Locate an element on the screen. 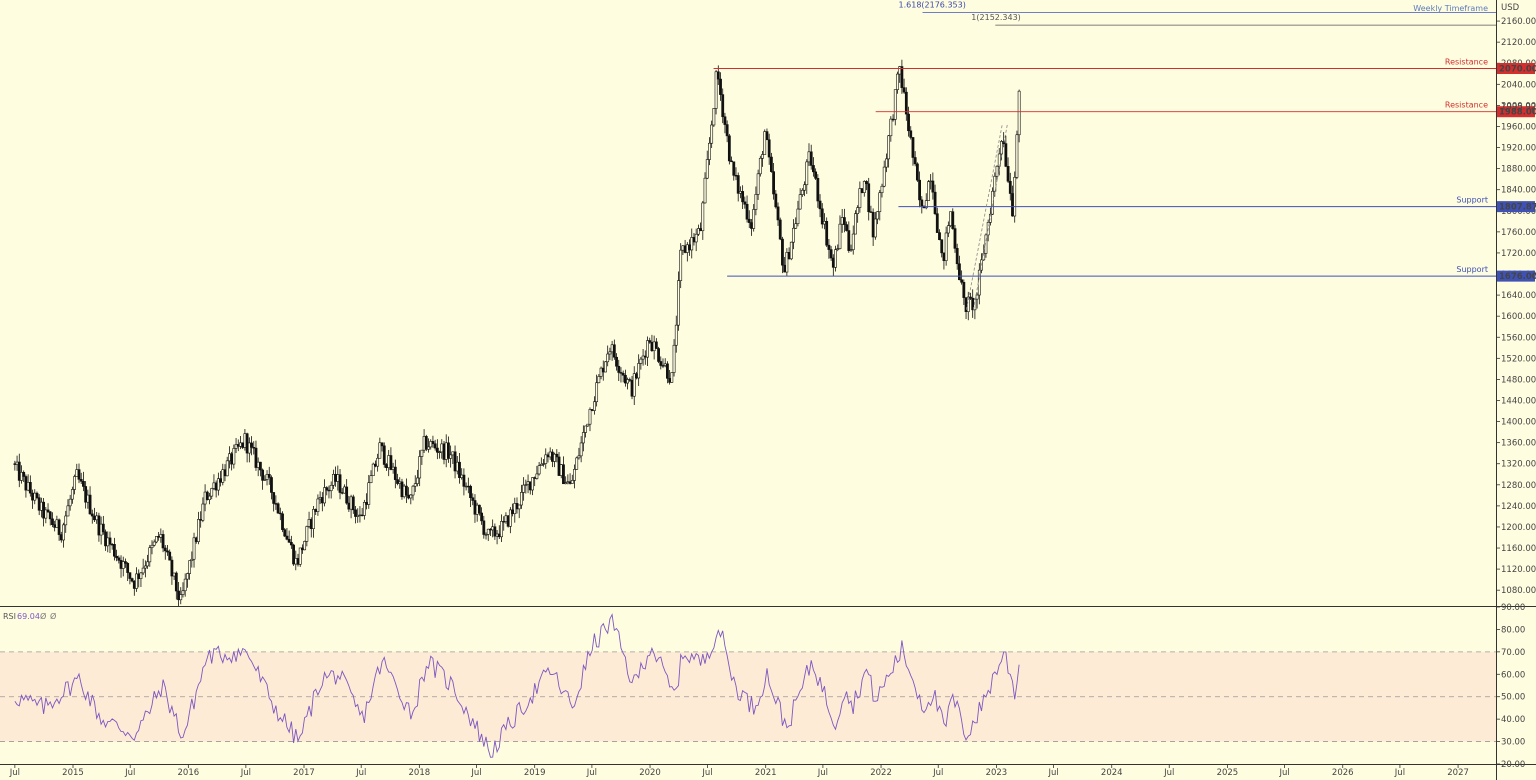 The width and height of the screenshot is (1536, 780). price-tick-label: 1320.000 is located at coordinates (1518, 465).